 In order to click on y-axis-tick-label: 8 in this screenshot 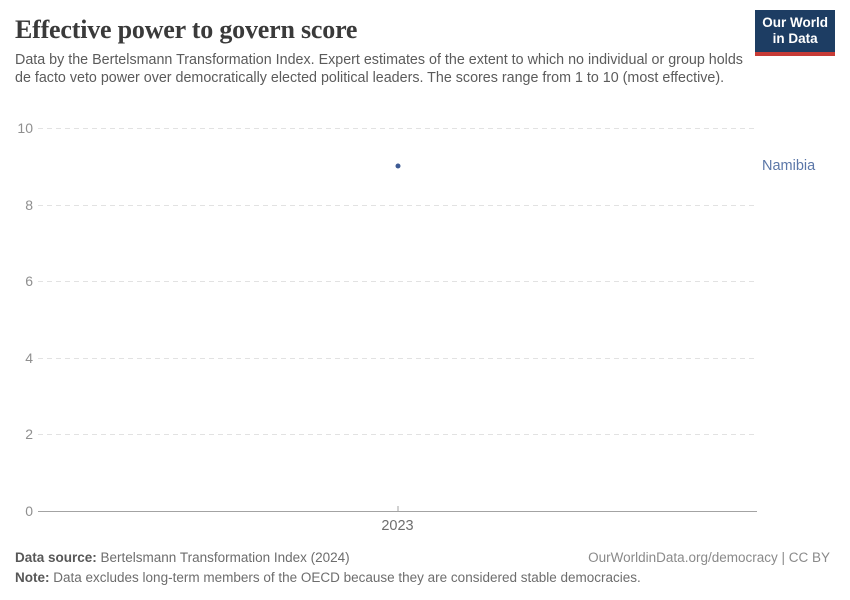, I will do `click(29, 204)`.